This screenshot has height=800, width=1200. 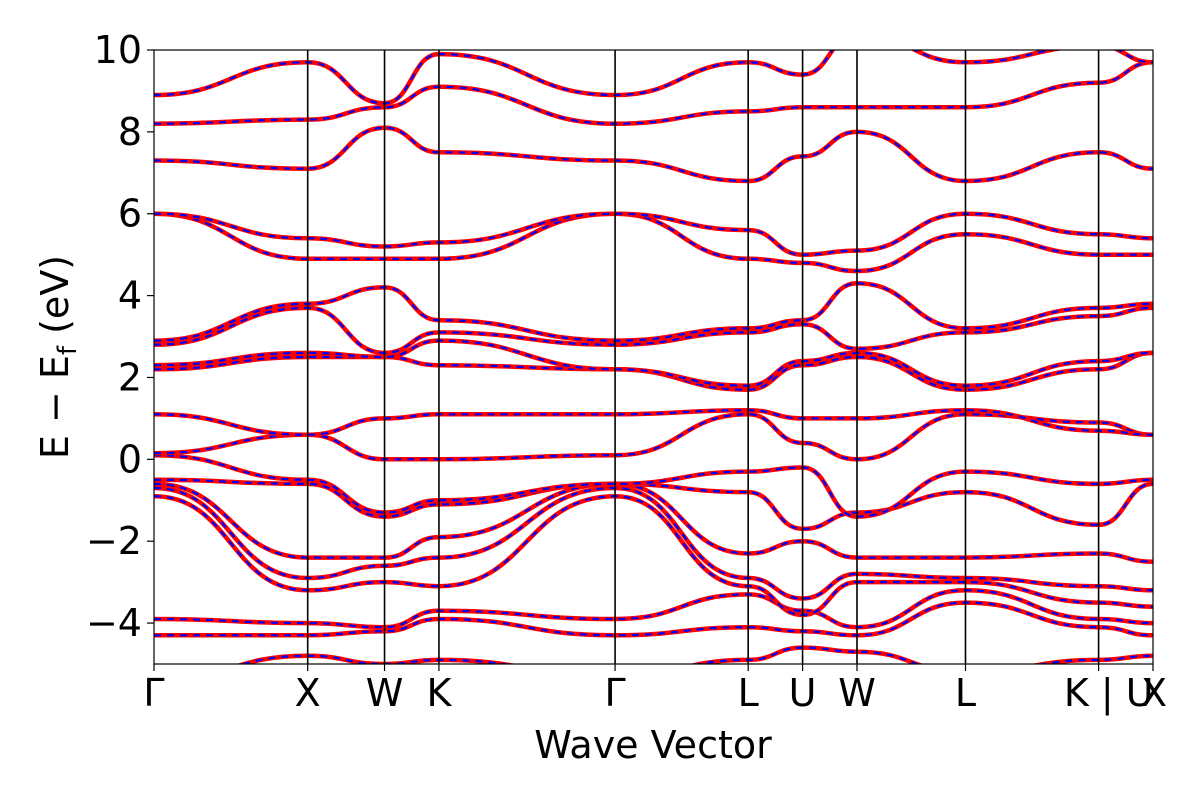 What do you see at coordinates (118, 50) in the screenshot?
I see `y-tick-label: 10` at bounding box center [118, 50].